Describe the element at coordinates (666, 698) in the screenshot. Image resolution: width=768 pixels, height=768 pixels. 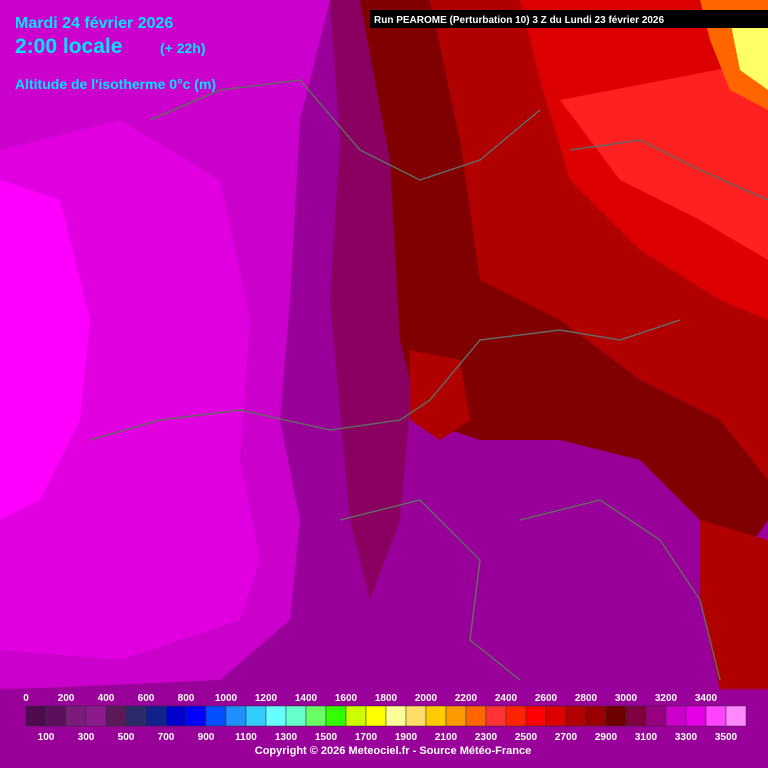
I see `legend-label: 3200` at that location.